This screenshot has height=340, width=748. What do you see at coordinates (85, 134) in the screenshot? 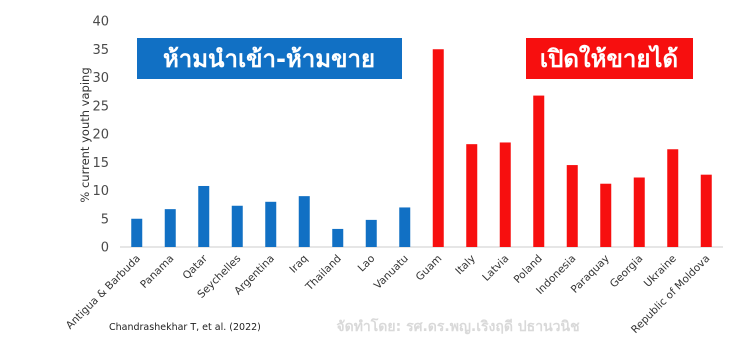
I see `y-axis-label: % current youth vaping` at bounding box center [85, 134].